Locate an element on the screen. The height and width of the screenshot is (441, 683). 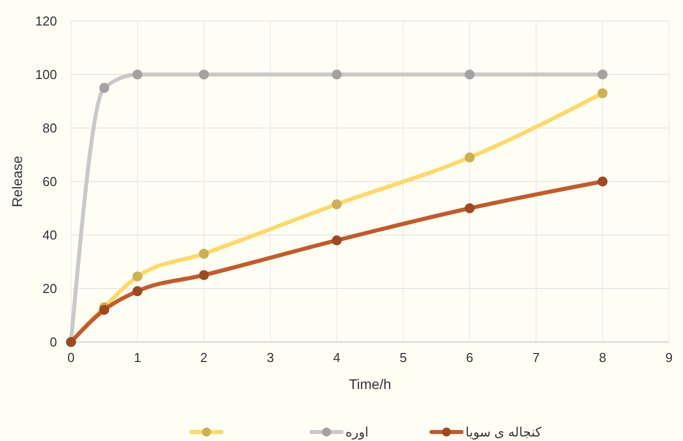
x-tick-label: 4 is located at coordinates (336, 357).